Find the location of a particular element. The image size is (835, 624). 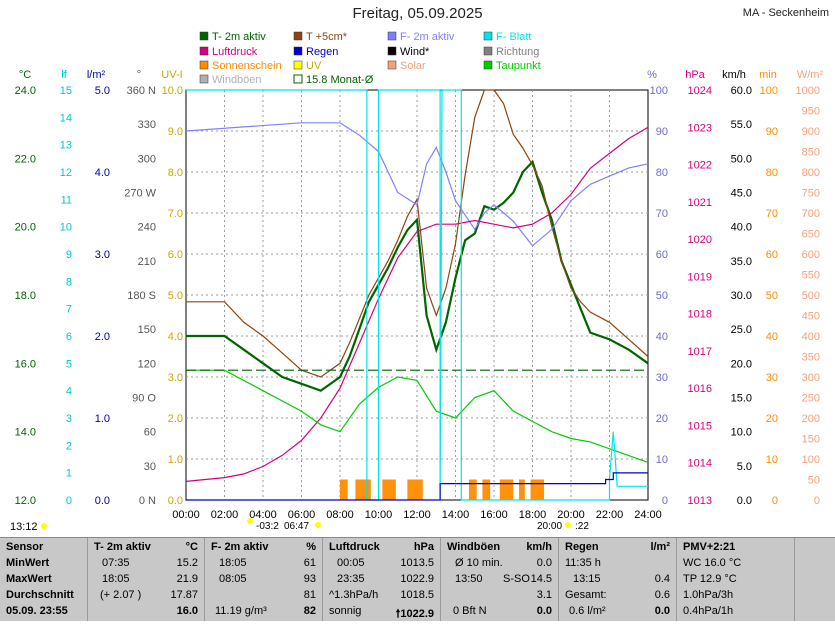

rain-axis-tick-label: 3.0 is located at coordinates (102, 255).